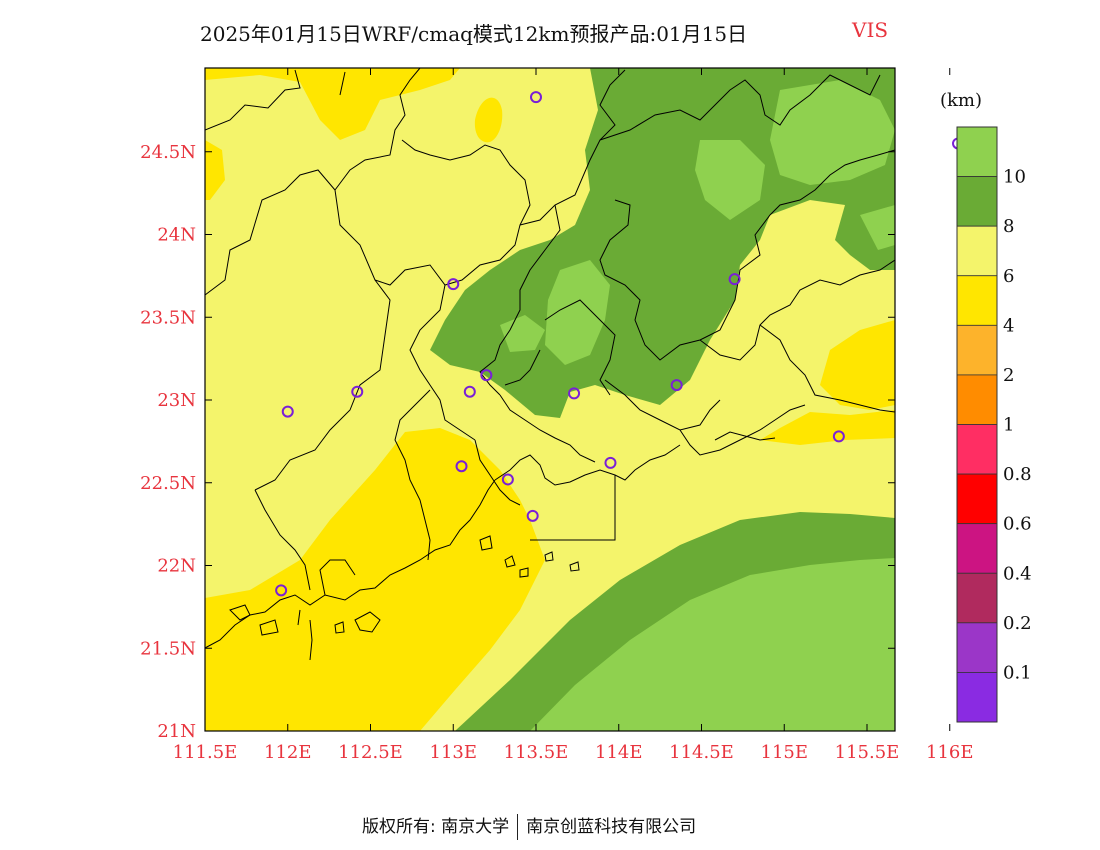  Describe the element at coordinates (1008, 325) in the screenshot. I see `colorbar-label: 4` at that location.